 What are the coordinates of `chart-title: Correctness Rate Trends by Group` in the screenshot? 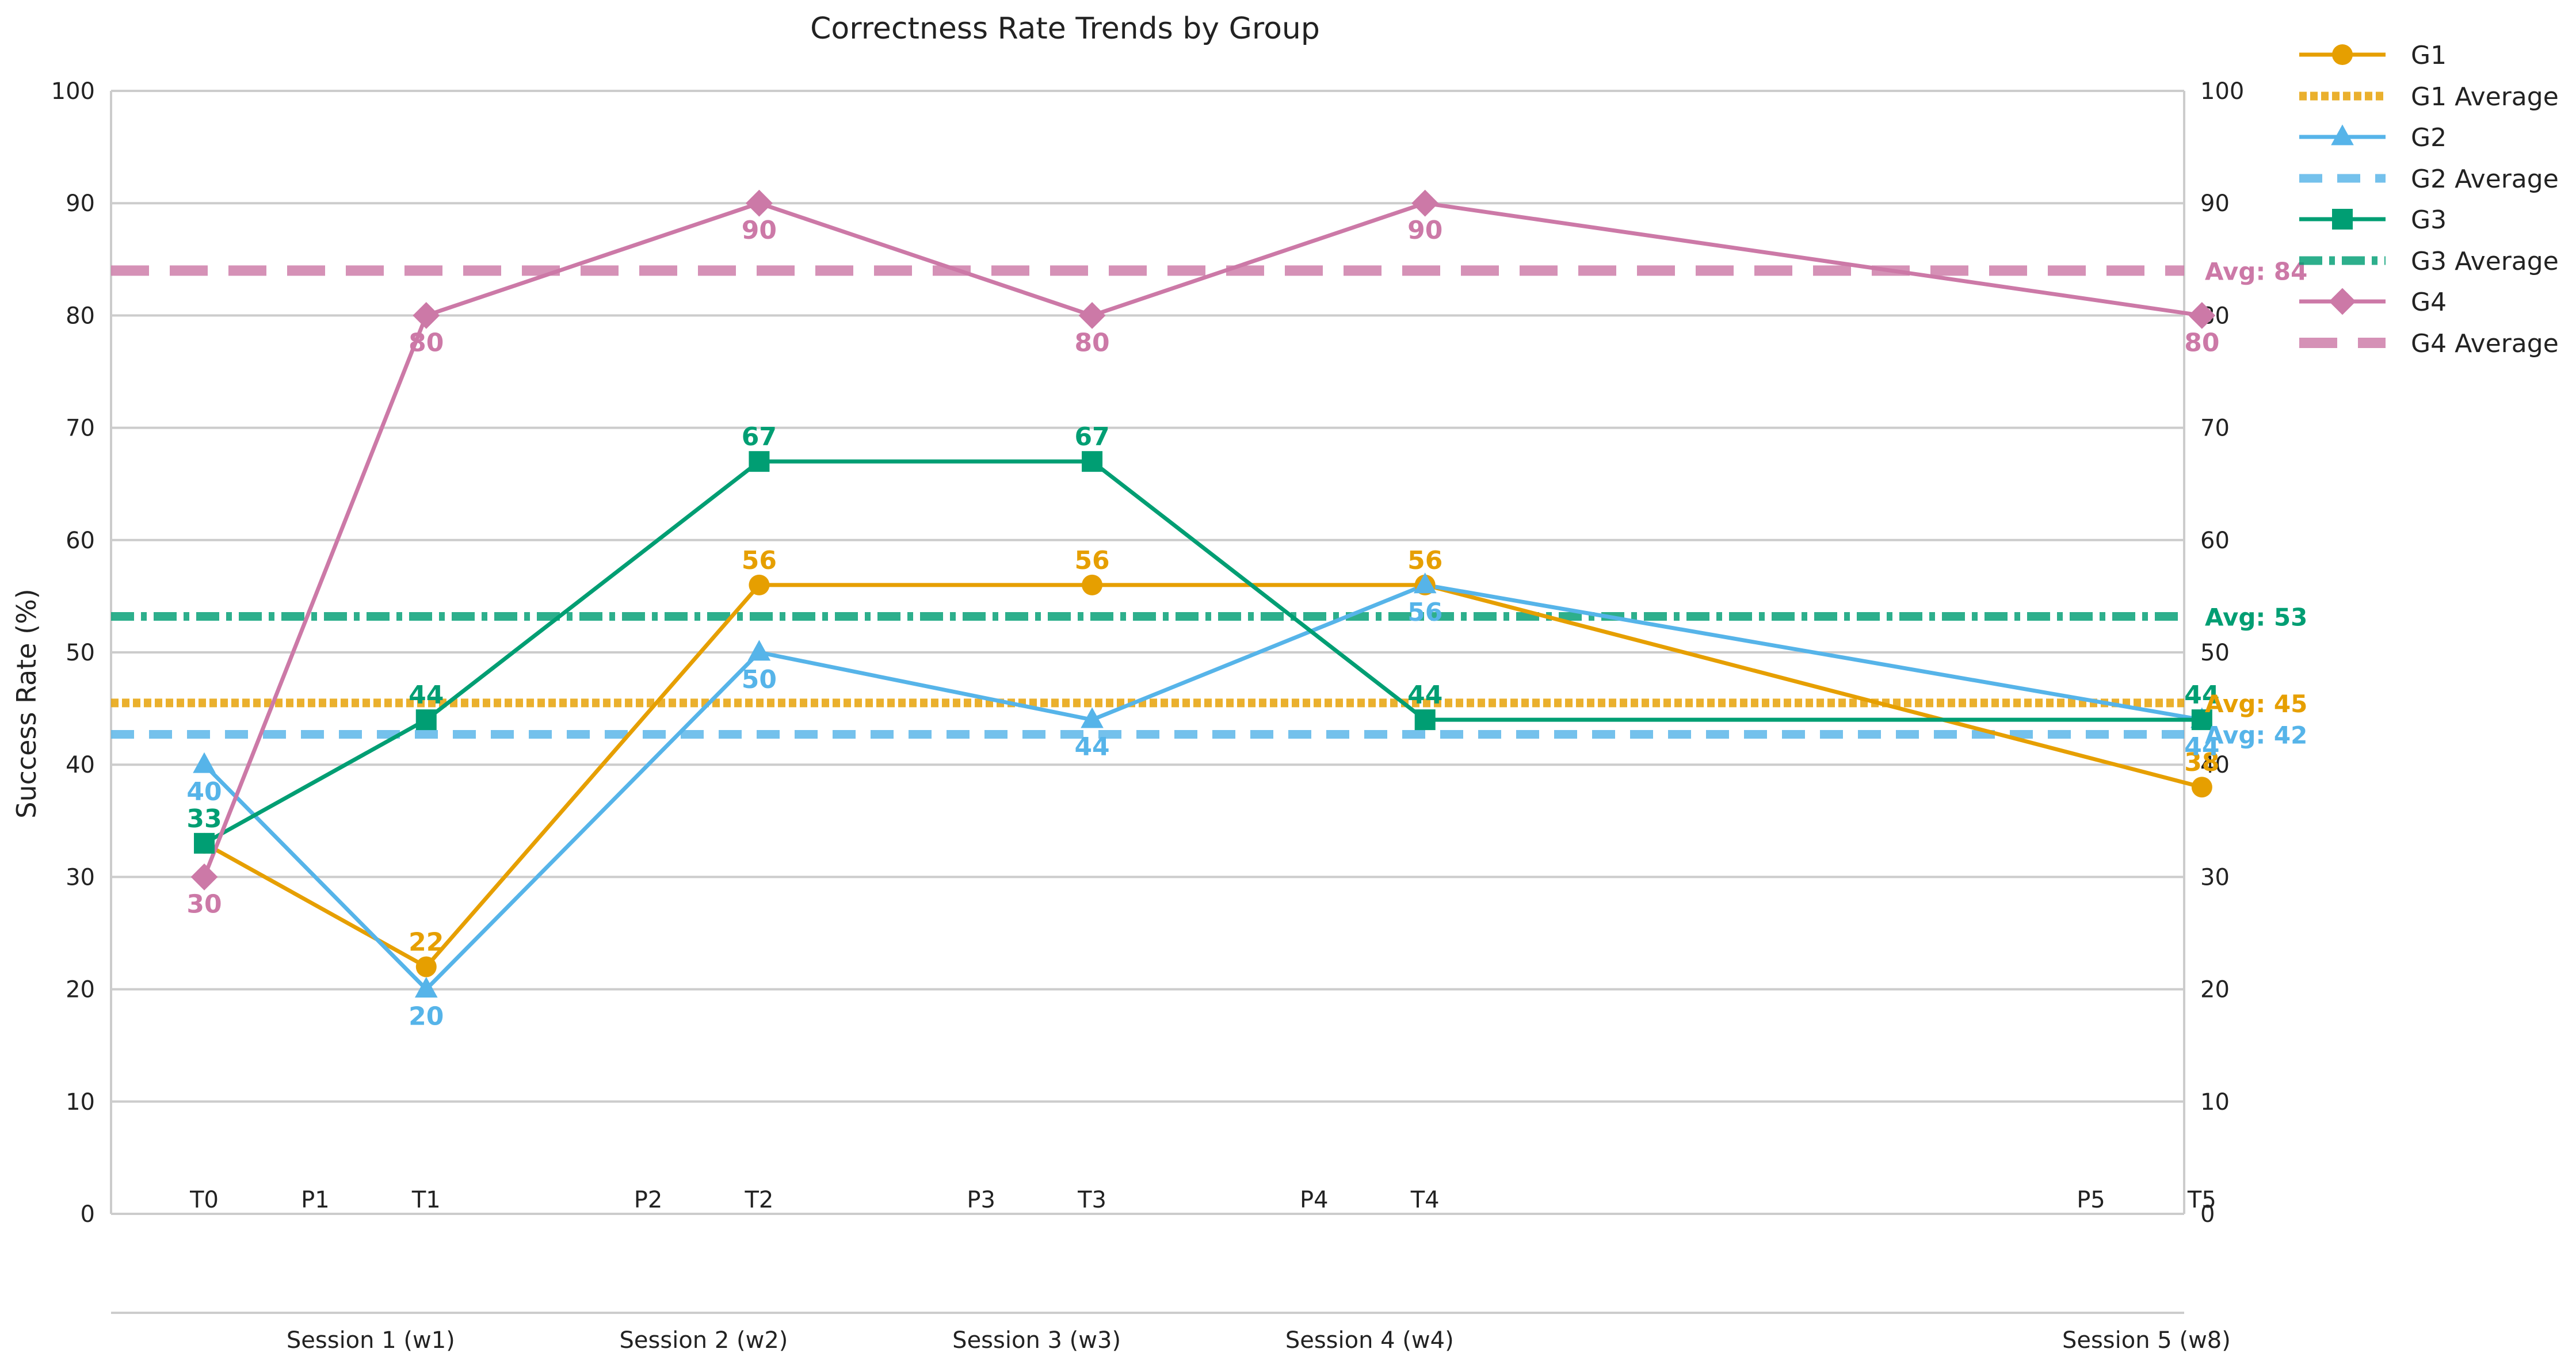 It's located at (1065, 29).